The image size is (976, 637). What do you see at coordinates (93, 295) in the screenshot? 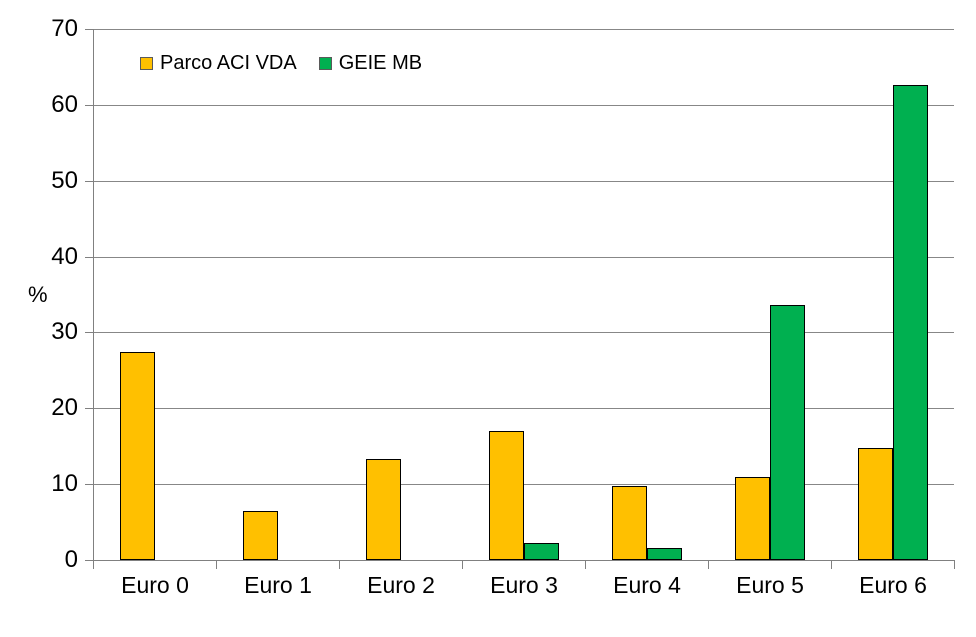
I see `y-axis-line` at bounding box center [93, 295].